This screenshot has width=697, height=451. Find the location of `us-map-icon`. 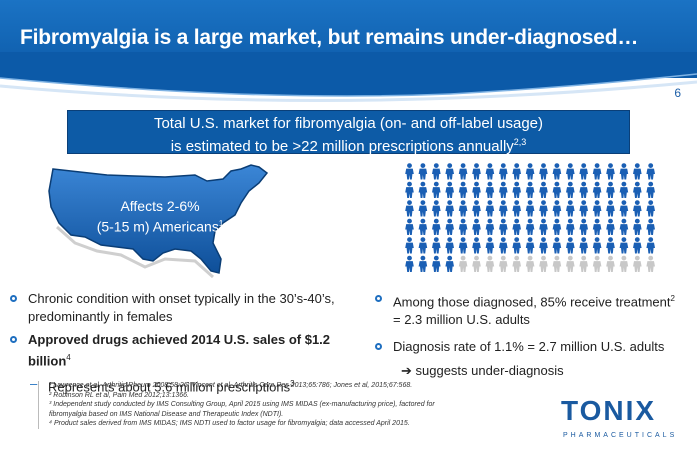

us-map-icon is located at coordinates (158, 221).